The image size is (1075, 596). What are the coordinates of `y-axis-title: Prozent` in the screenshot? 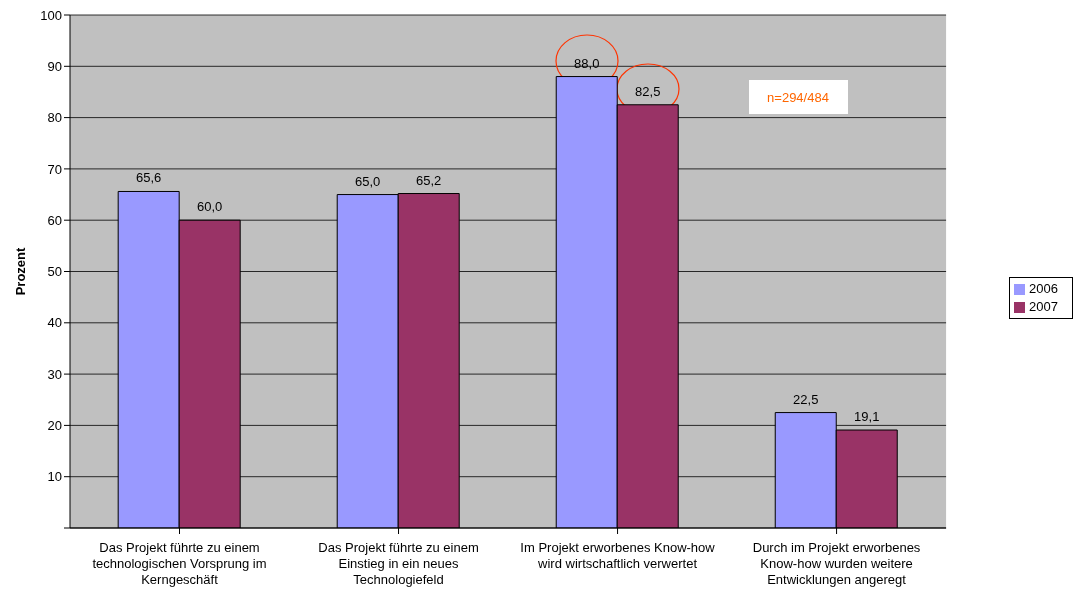 It's located at (20, 271).